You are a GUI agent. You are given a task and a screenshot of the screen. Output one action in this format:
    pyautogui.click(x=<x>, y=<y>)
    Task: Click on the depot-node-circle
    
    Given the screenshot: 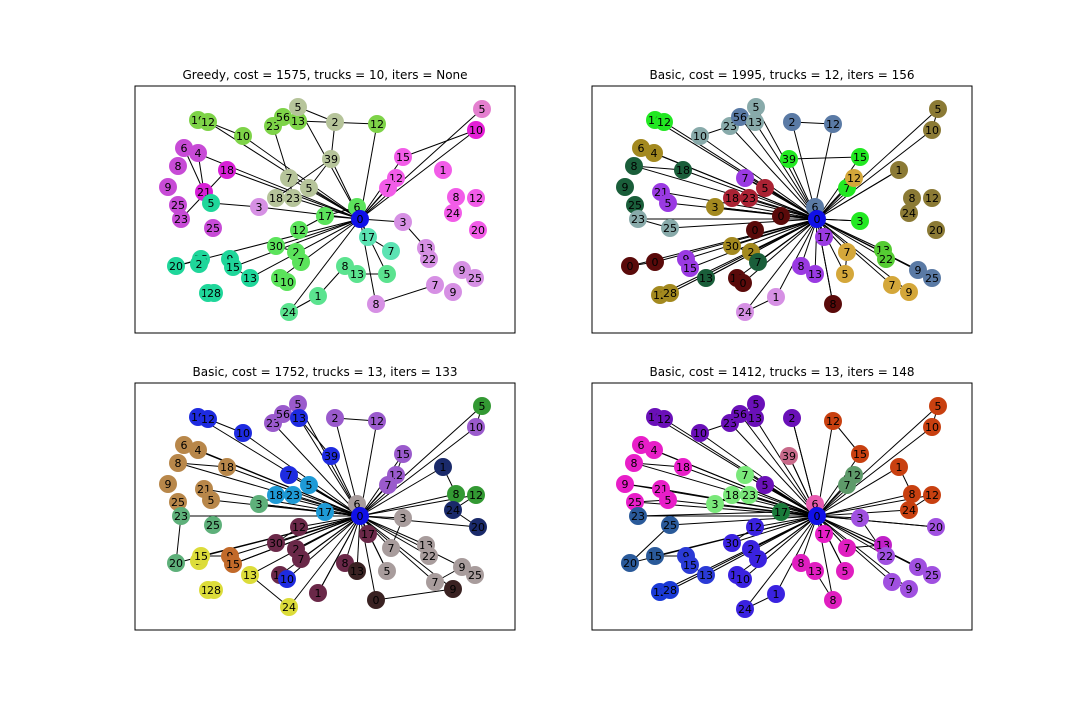 What is the action you would take?
    pyautogui.click(x=817, y=516)
    